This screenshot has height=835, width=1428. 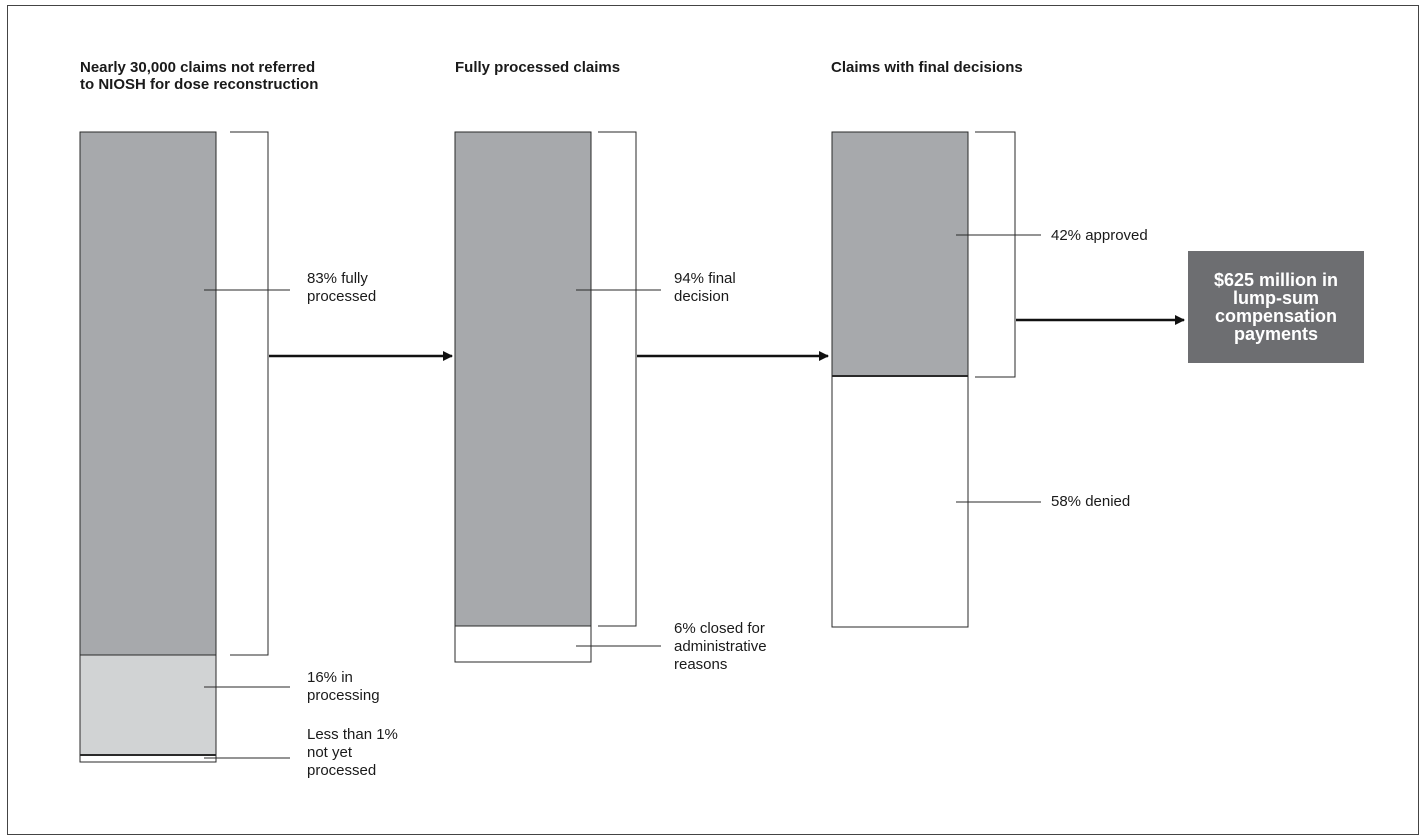 I want to click on label-denied: 58% denied, so click(x=1091, y=501).